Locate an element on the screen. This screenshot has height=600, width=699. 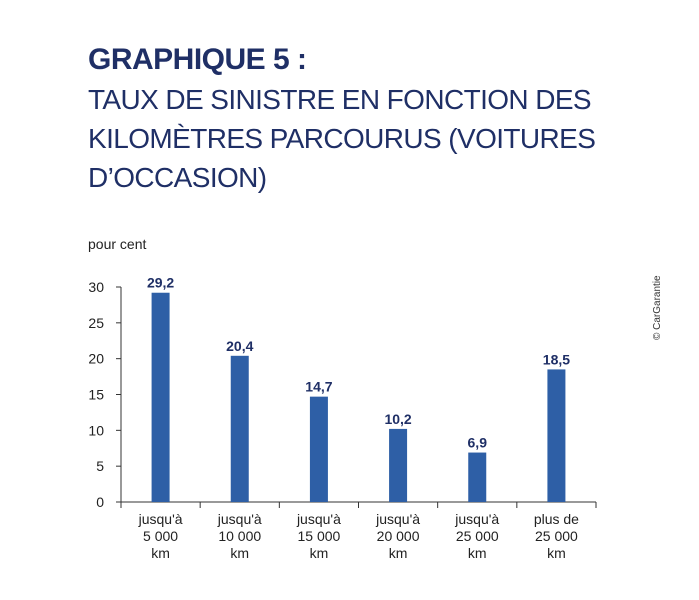
y-tick-label: 30 is located at coordinates (96, 287).